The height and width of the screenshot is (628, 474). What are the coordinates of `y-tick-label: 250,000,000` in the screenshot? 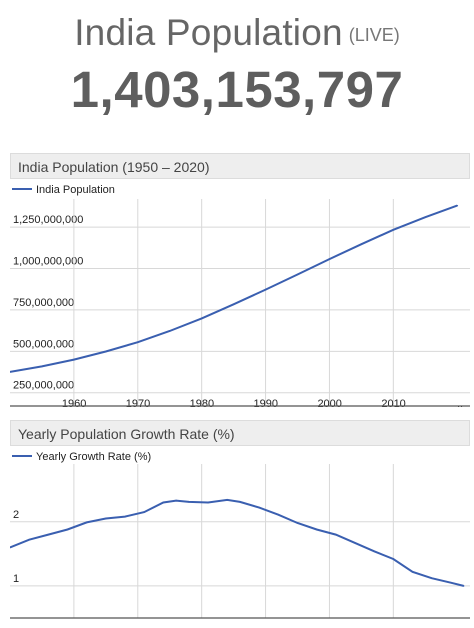 It's located at (43, 386).